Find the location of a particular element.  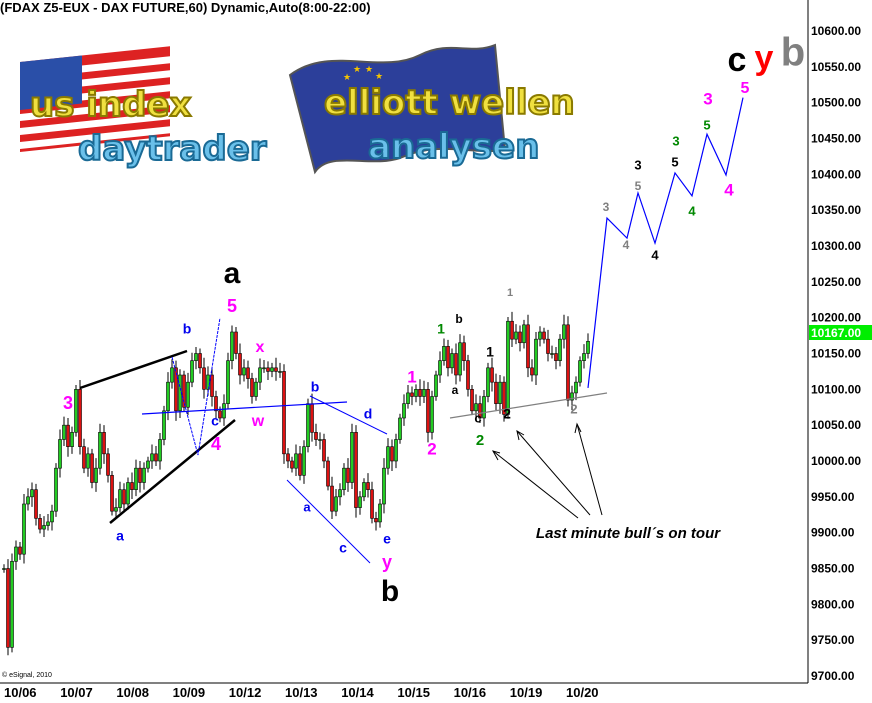

wave-label: 1 is located at coordinates (411, 376).